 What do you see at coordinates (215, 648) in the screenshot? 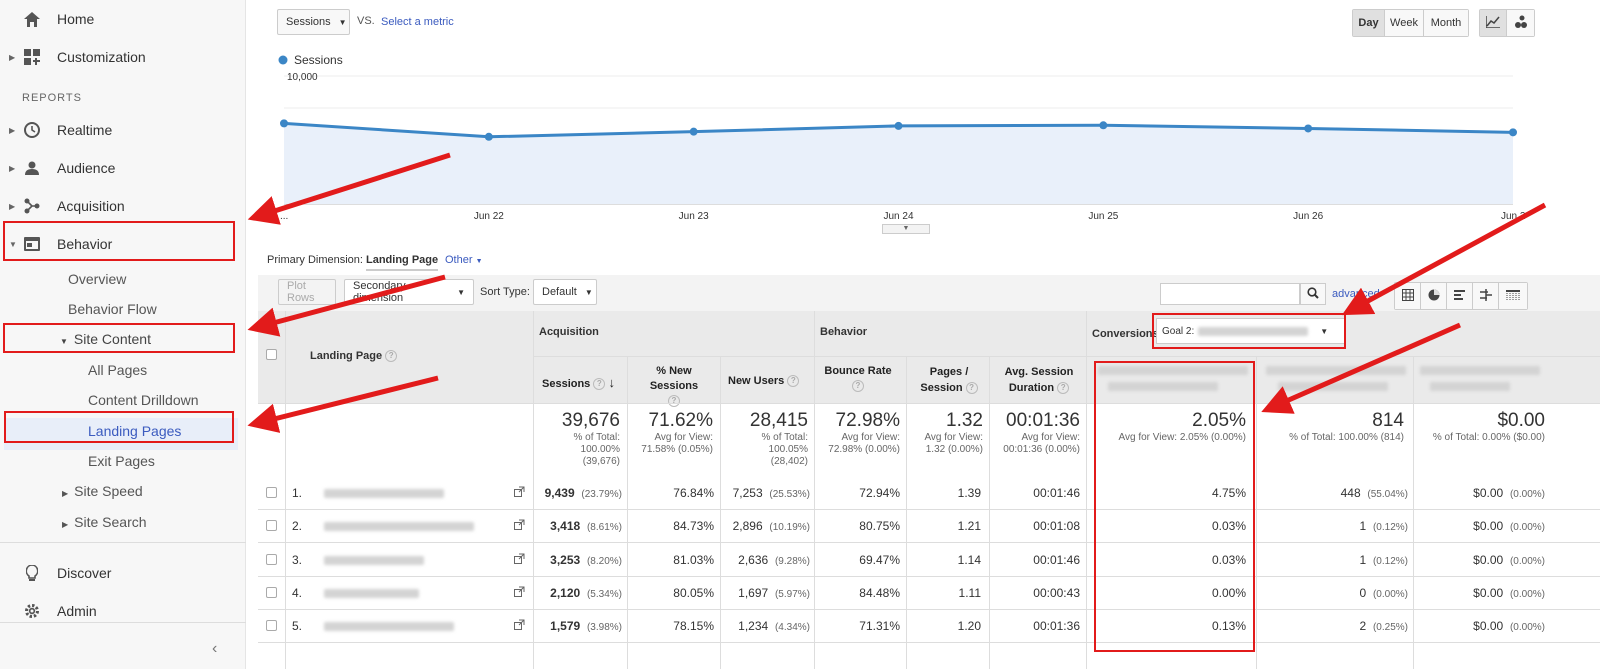
I see `collapse-sidebar-button: ‹` at bounding box center [215, 648].